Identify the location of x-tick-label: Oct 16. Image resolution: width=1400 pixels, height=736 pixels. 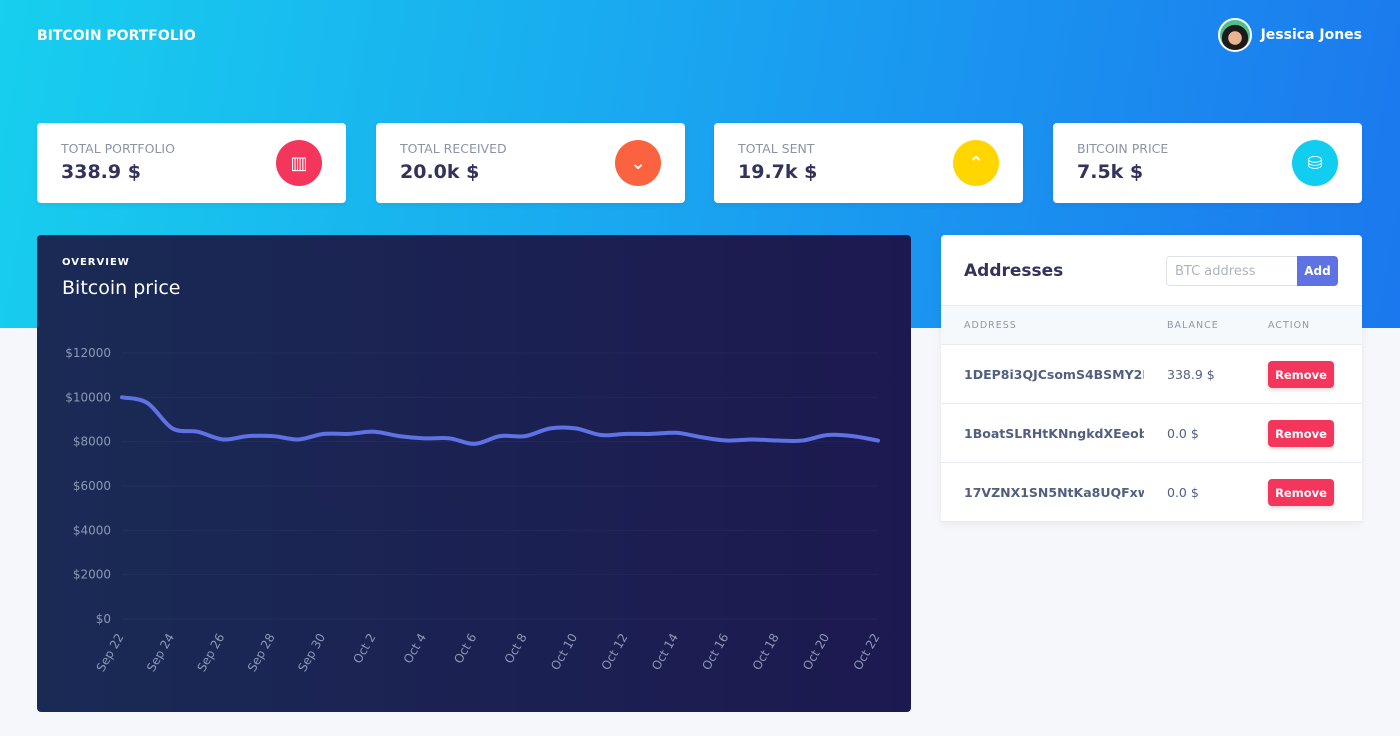
(715, 652).